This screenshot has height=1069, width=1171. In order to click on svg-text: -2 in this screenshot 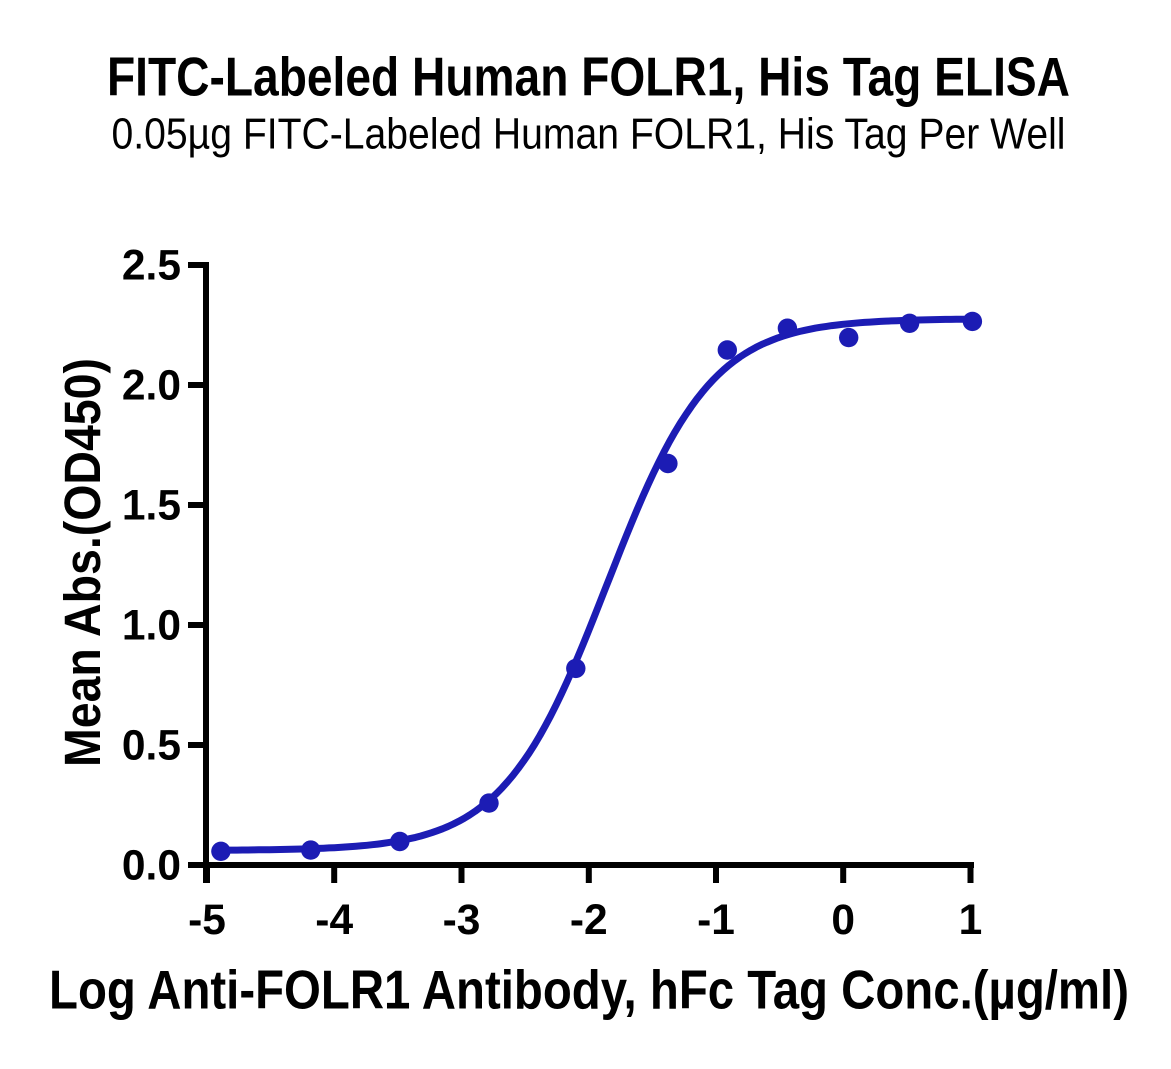, I will do `click(589, 920)`.